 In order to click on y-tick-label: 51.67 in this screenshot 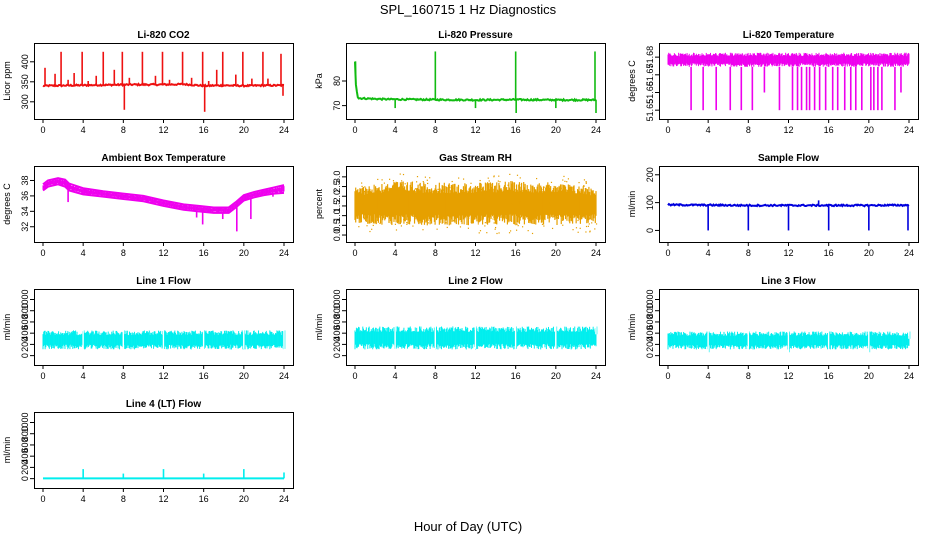, I will do `click(650, 75)`.